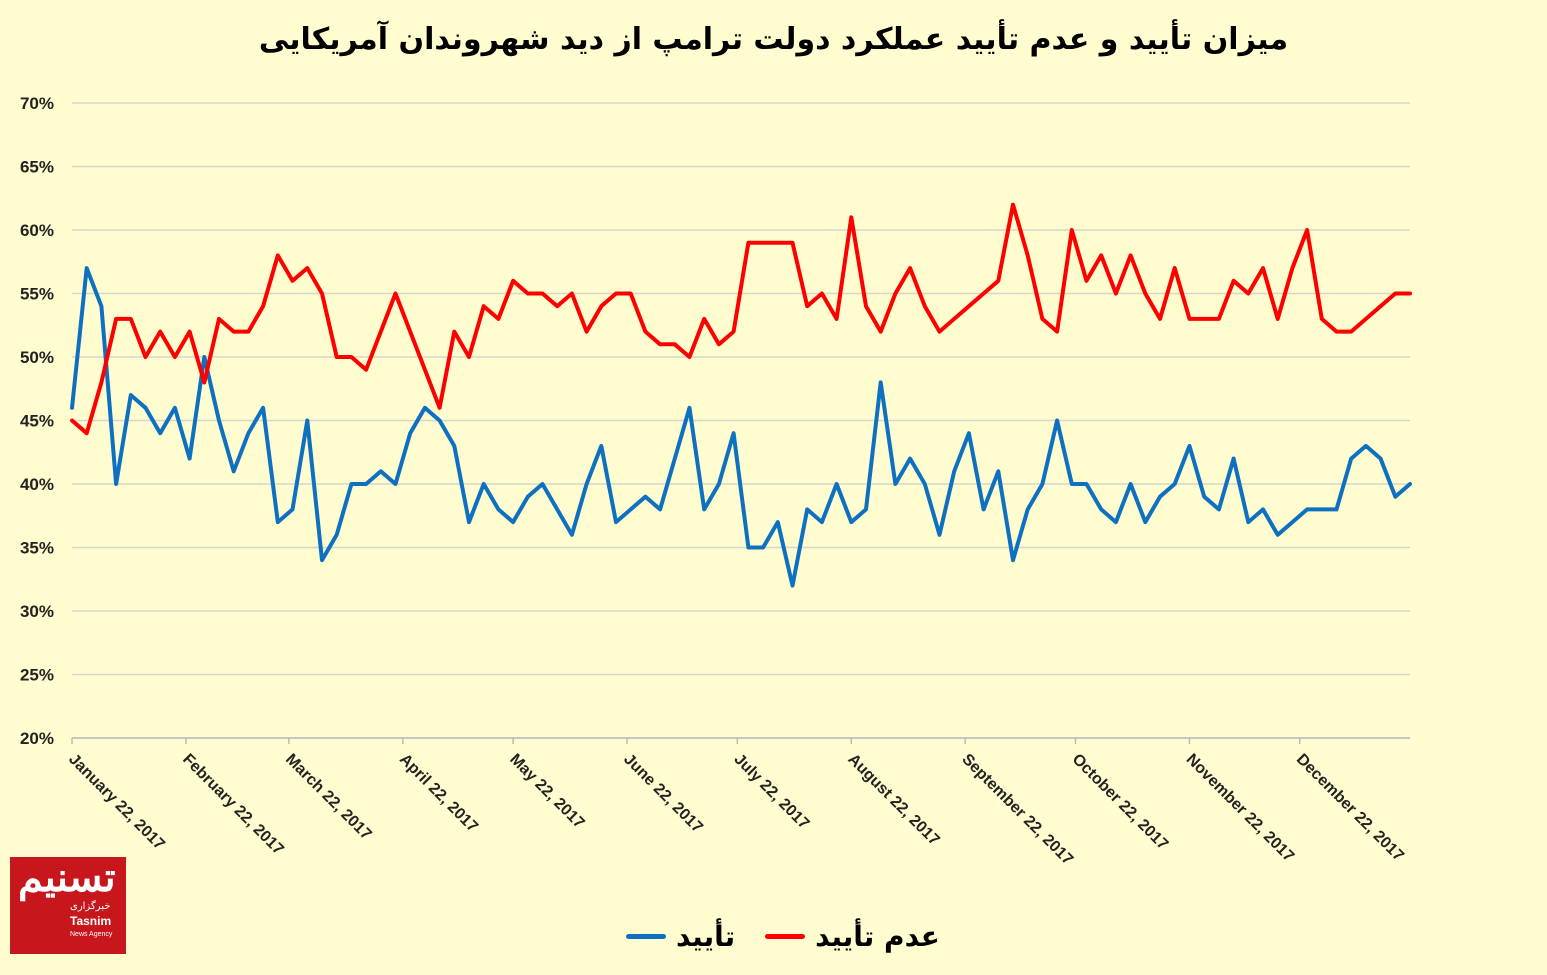  Describe the element at coordinates (546, 791) in the screenshot. I see `x-tick-label: May 22, 2017` at that location.